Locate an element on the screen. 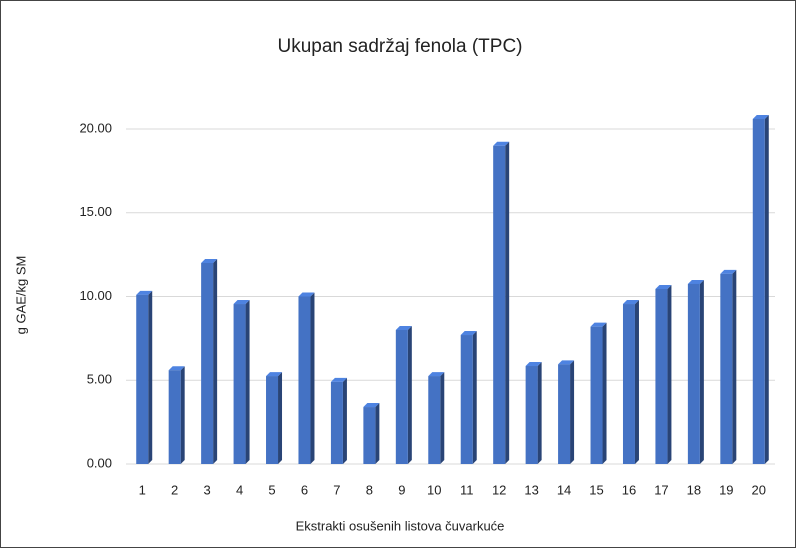 This screenshot has height=548, width=796. x-tick-label: 20 is located at coordinates (759, 489).